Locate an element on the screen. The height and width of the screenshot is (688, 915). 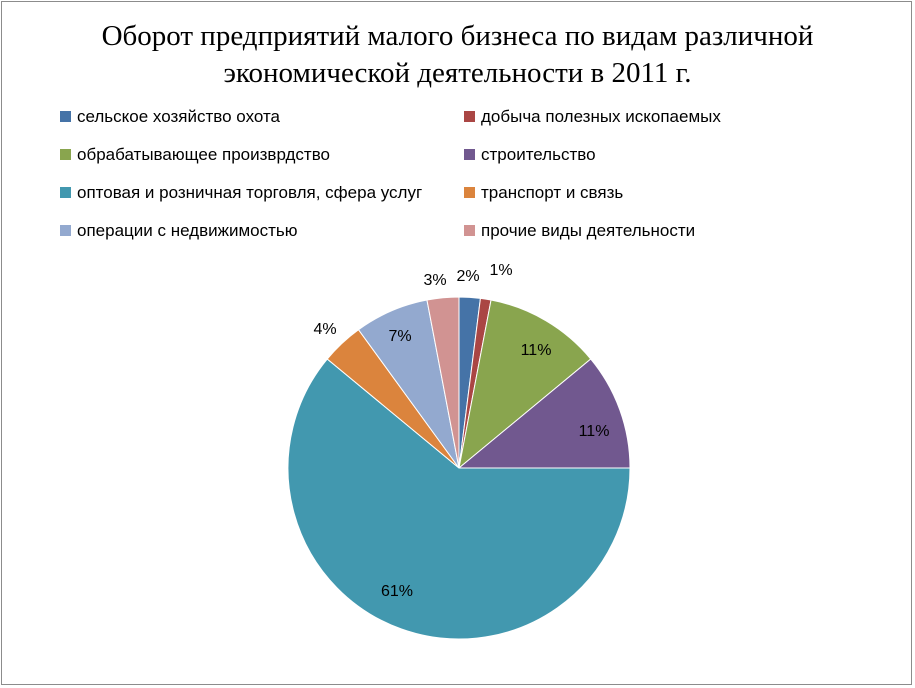
data-label-real-estate: 7% is located at coordinates (399, 336).